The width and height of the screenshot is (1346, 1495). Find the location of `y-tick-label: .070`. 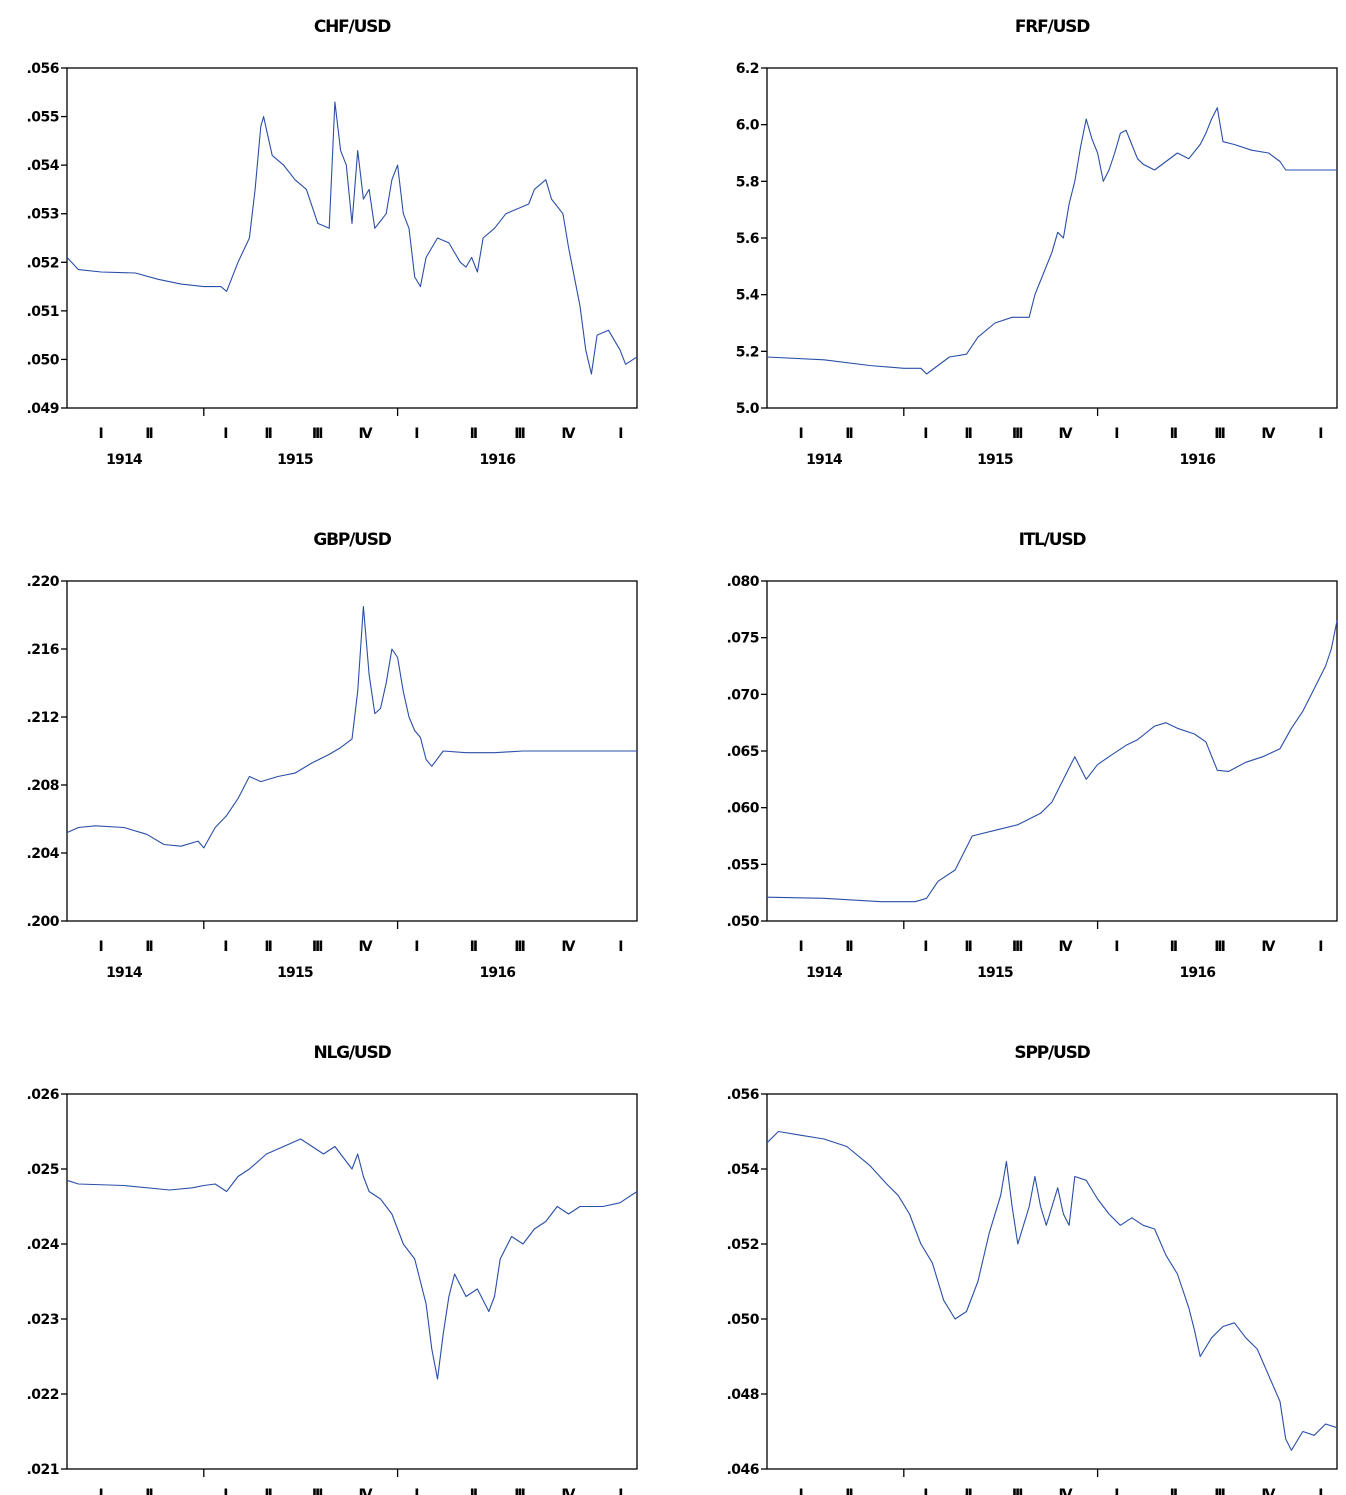

y-tick-label: .070 is located at coordinates (742, 695).